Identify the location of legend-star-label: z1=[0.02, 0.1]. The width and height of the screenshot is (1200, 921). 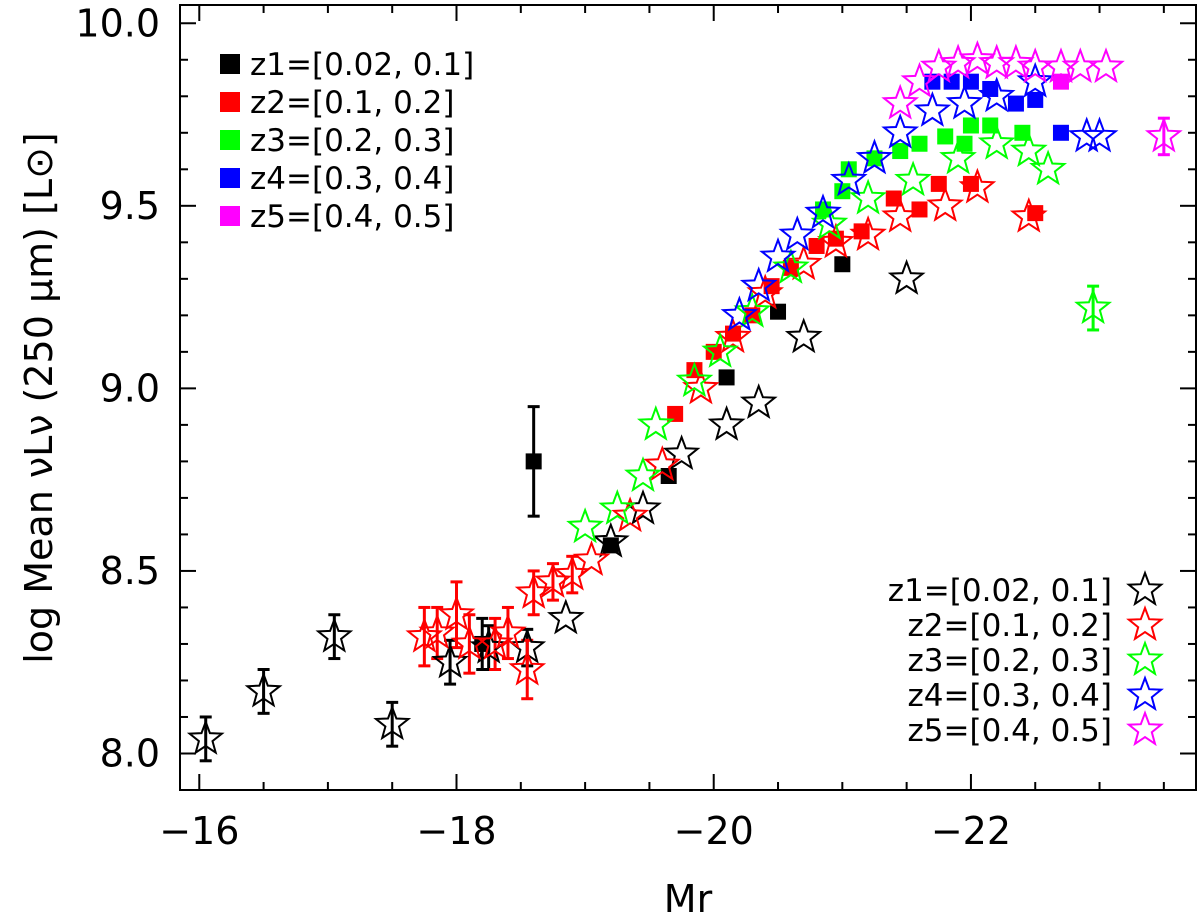
(1000, 591).